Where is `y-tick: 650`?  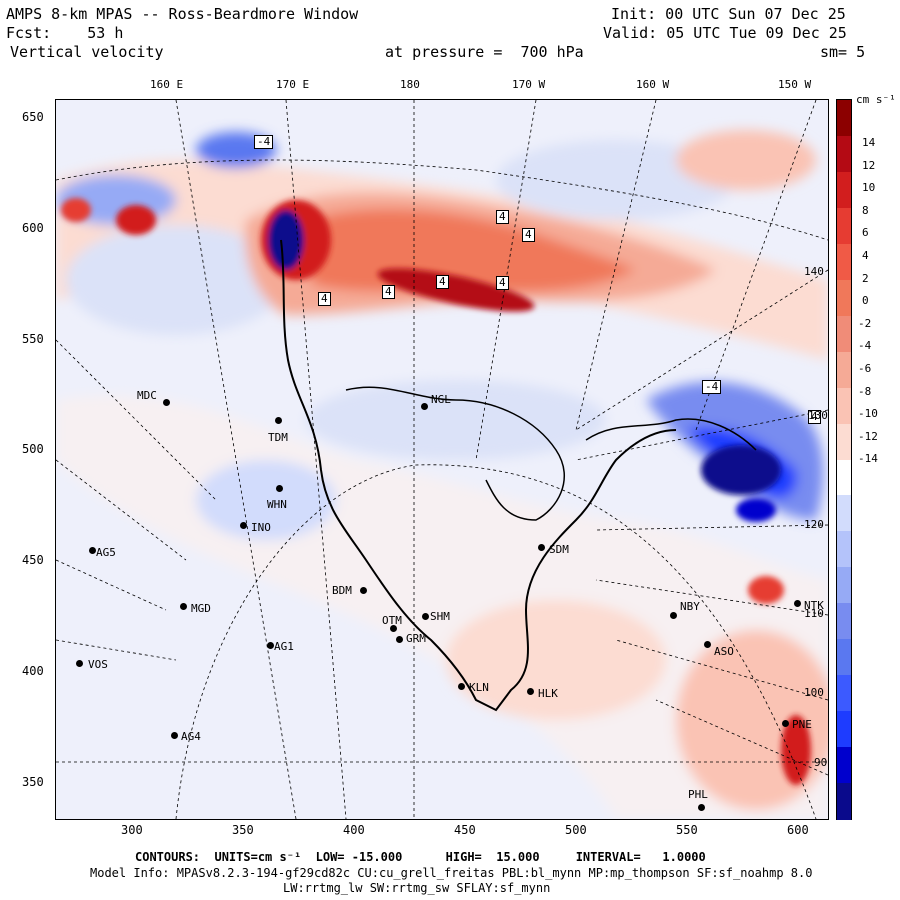 y-tick: 650 is located at coordinates (33, 117).